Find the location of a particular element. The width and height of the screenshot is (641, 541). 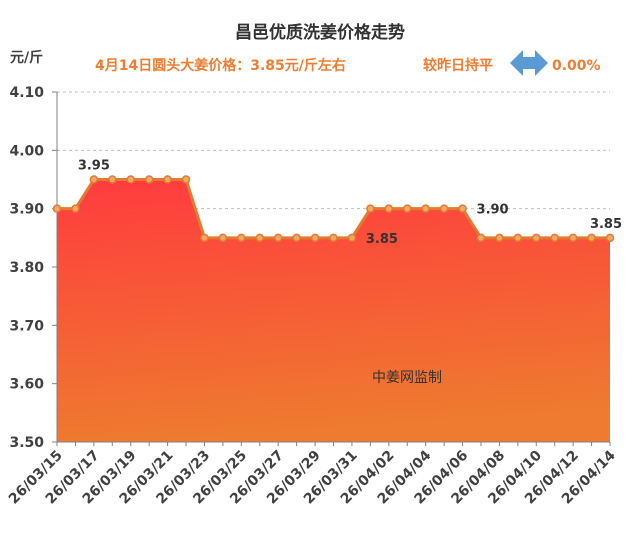

y-tick-labels: 3.50 3.60 3.70 3.80 3.90 4.00 4.10 is located at coordinates (26, 268).